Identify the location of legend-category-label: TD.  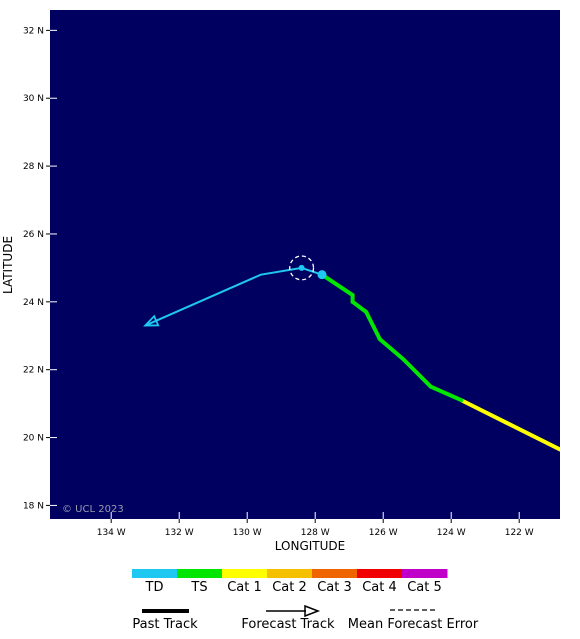
(154, 587).